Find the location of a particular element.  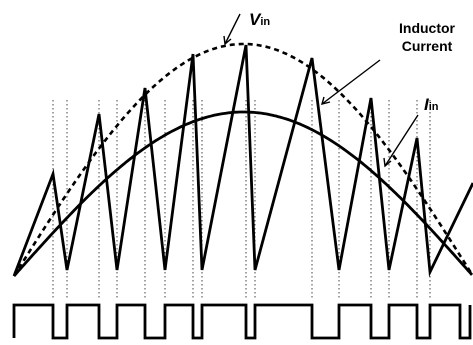

inductor-current-arrow is located at coordinates (350, 82).